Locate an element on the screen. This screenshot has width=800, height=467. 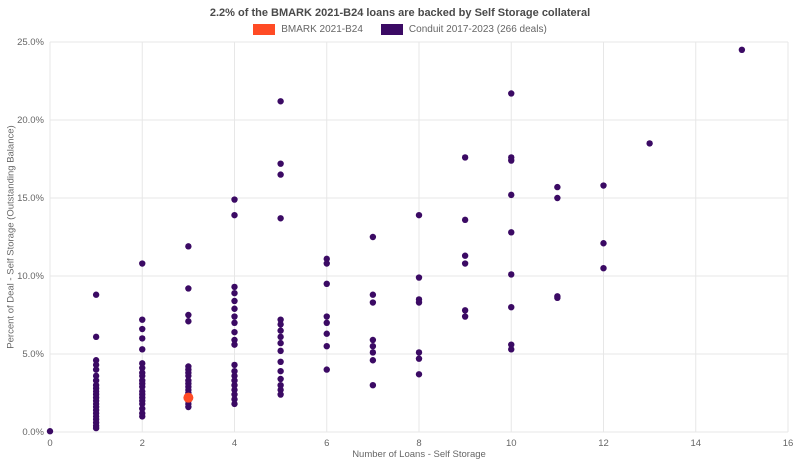
legend-item-bmark: BMARK 2021-B24 is located at coordinates (308, 29).